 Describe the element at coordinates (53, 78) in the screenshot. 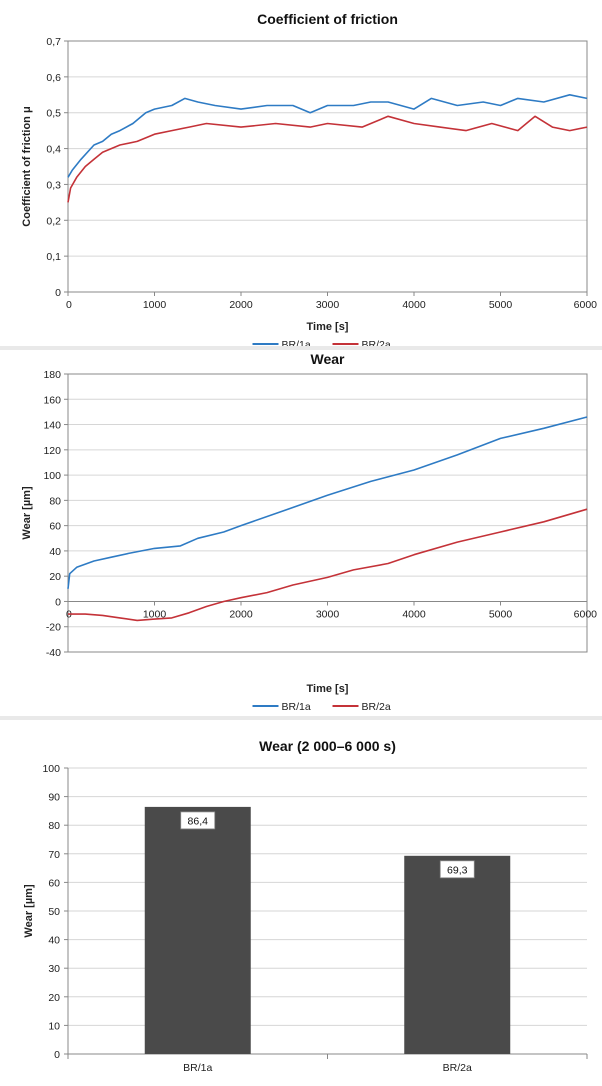

I see `y-tick-label: 0,6` at that location.